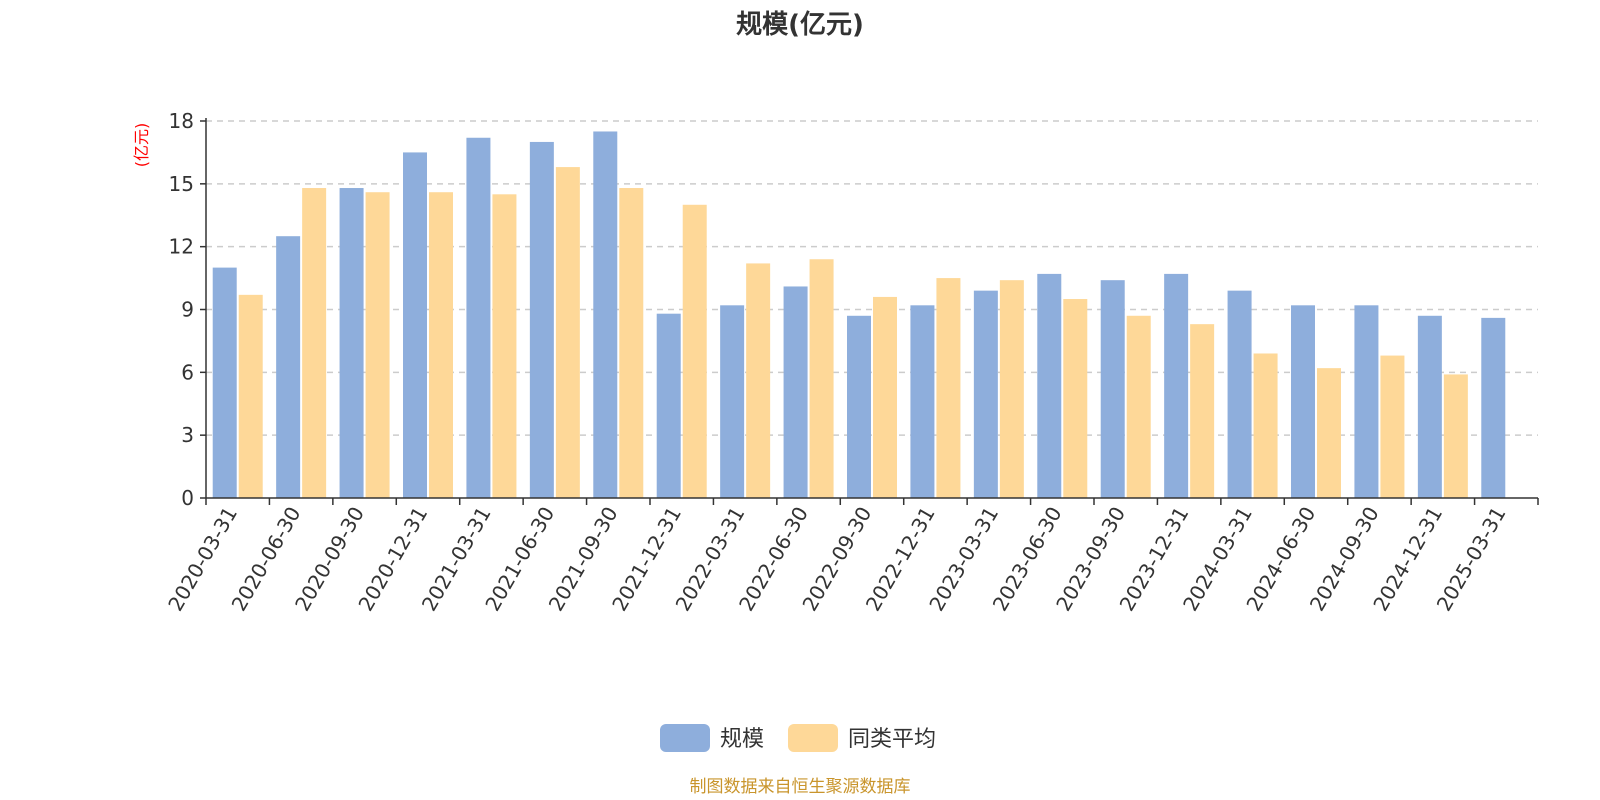 The image size is (1600, 800). What do you see at coordinates (892, 739) in the screenshot?
I see `legend-label-category-average: 同类平均` at bounding box center [892, 739].